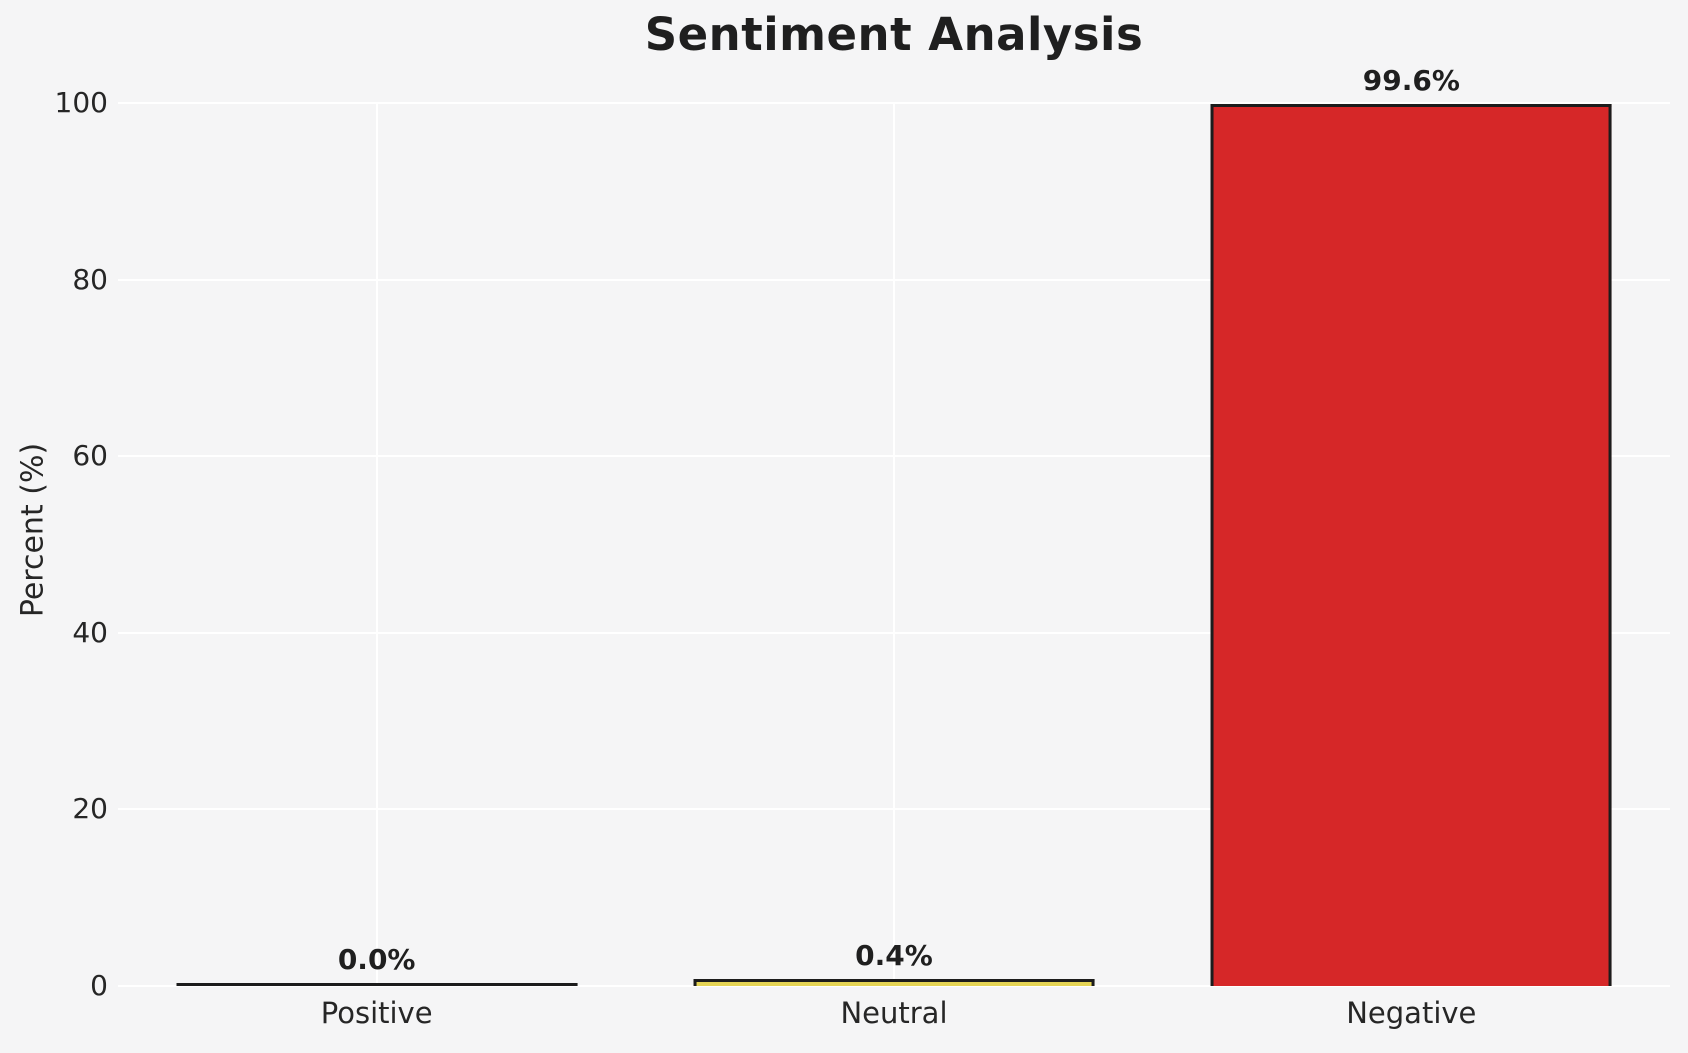 The height and width of the screenshot is (1053, 1688). What do you see at coordinates (376, 959) in the screenshot?
I see `bar-value-label-positive: 0.0%` at bounding box center [376, 959].